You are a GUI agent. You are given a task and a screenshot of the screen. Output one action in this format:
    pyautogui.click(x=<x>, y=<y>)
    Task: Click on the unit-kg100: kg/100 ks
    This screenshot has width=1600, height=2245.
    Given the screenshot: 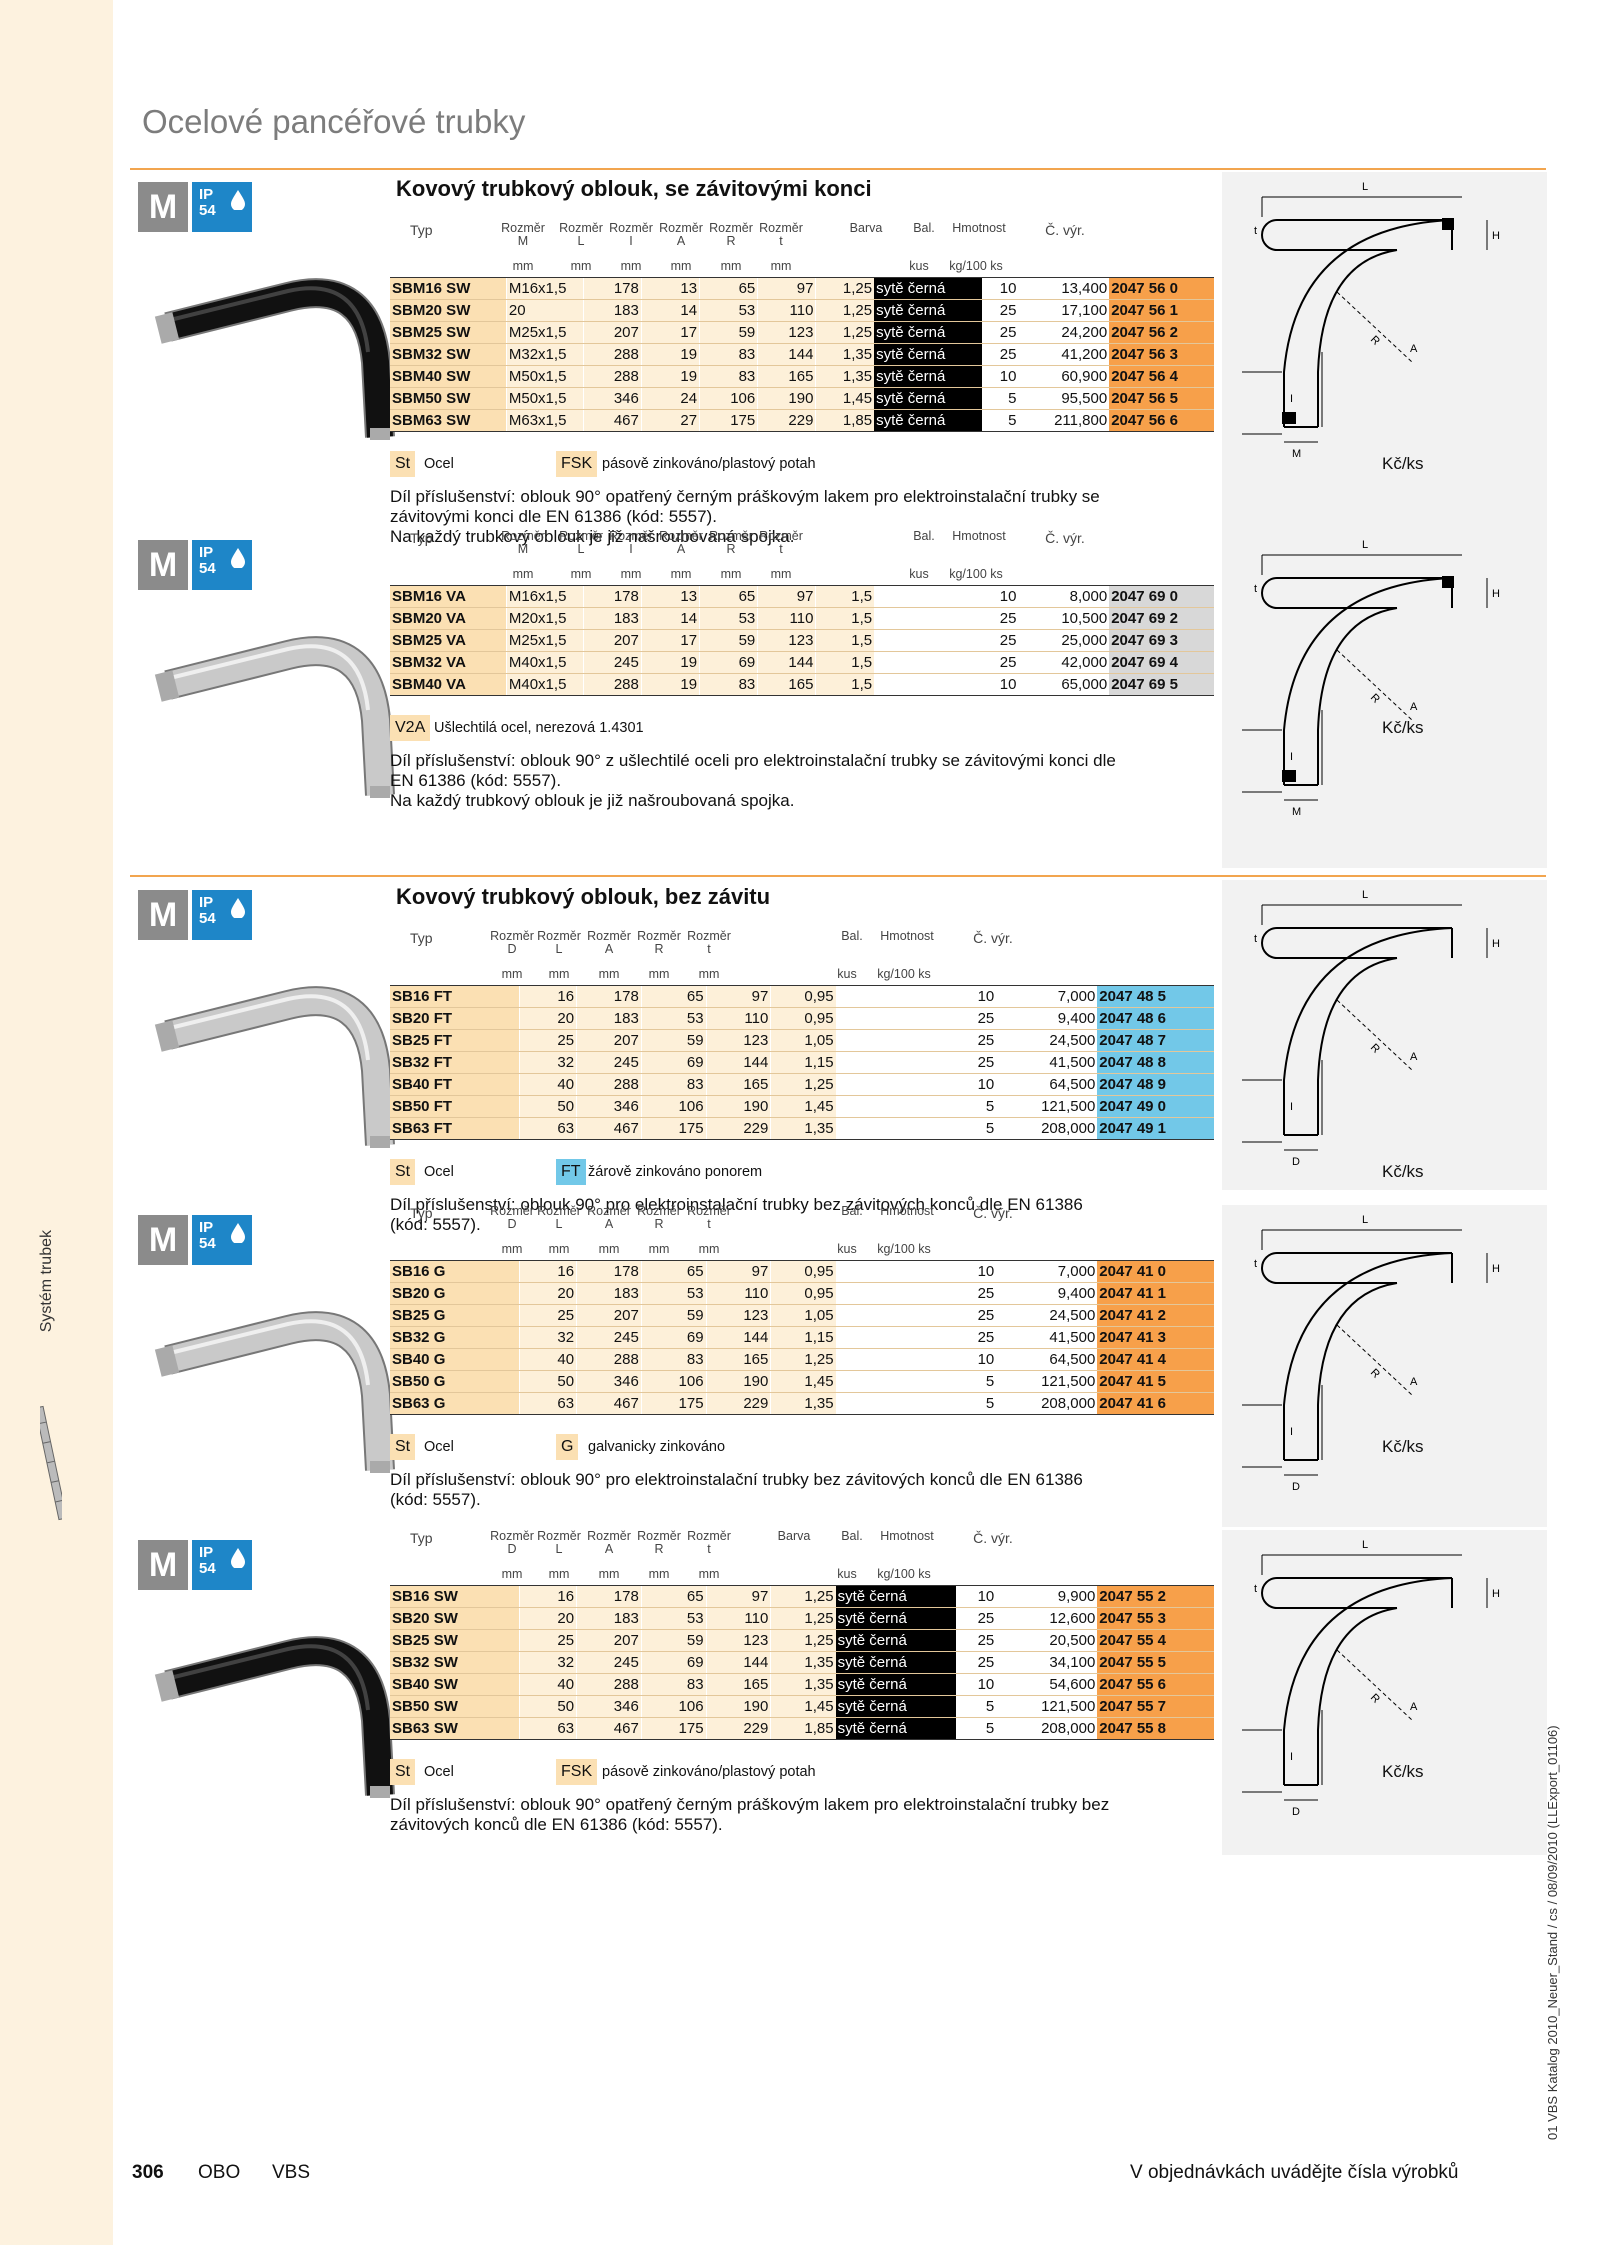 What is the action you would take?
    pyautogui.click(x=904, y=1249)
    